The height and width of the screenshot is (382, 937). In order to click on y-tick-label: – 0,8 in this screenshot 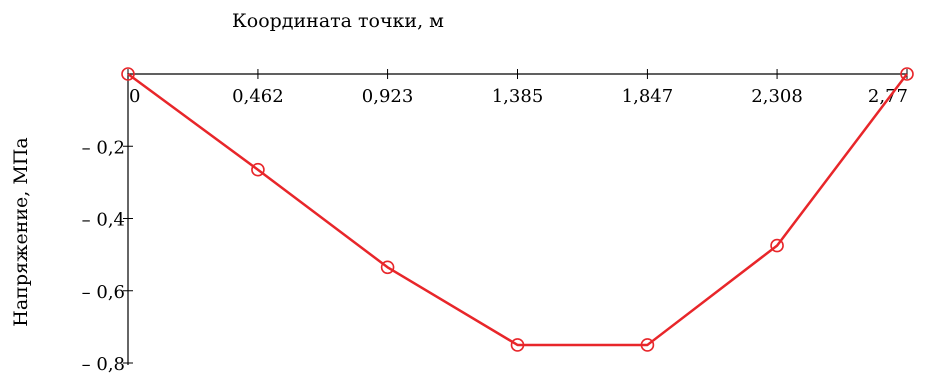, I will do `click(103, 364)`.